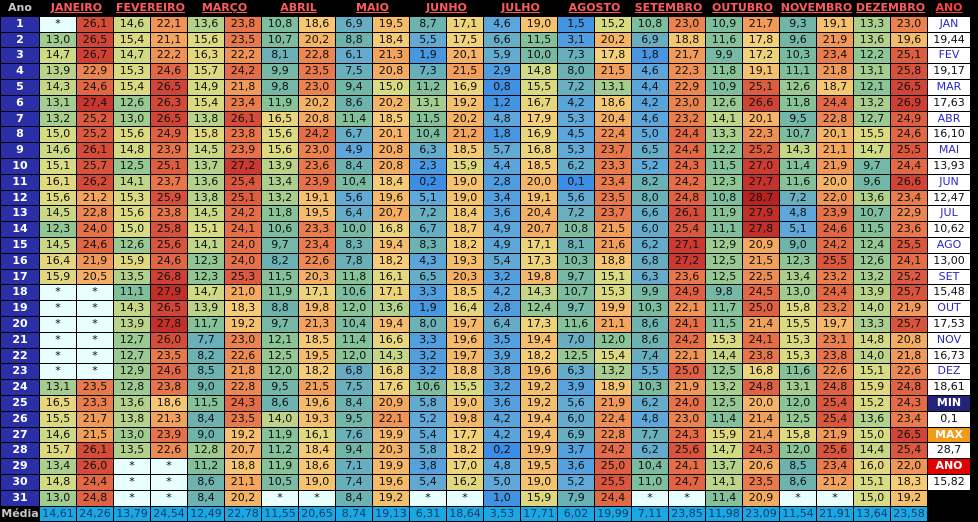 The image size is (978, 522). Describe the element at coordinates (169, 372) in the screenshot. I see `max-temp-cell: 24,6` at that location.